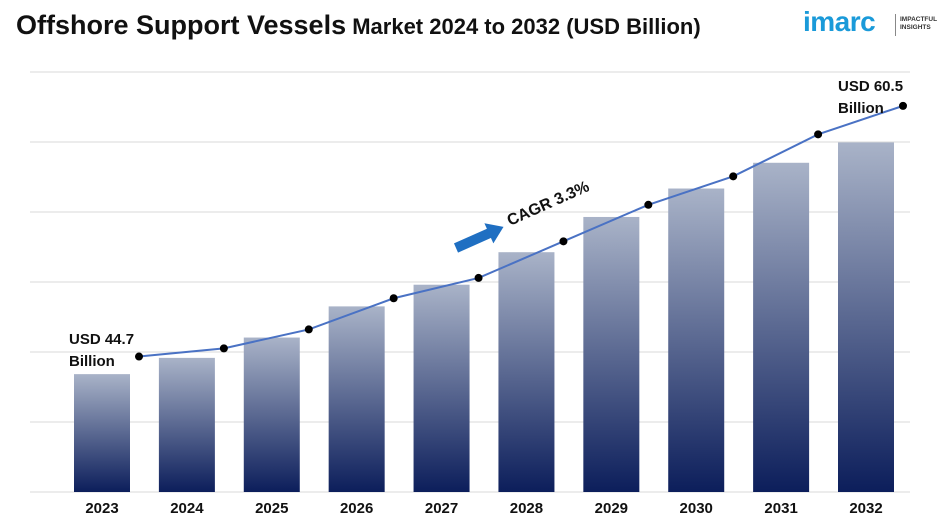 The image size is (940, 521). Describe the element at coordinates (611, 354) in the screenshot. I see `bar-2029` at that location.